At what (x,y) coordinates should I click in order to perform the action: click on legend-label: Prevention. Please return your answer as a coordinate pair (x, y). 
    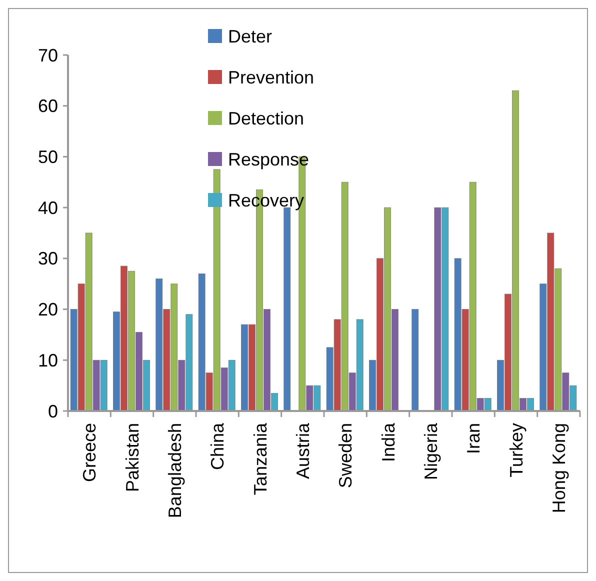
    Looking at the image, I should click on (271, 77).